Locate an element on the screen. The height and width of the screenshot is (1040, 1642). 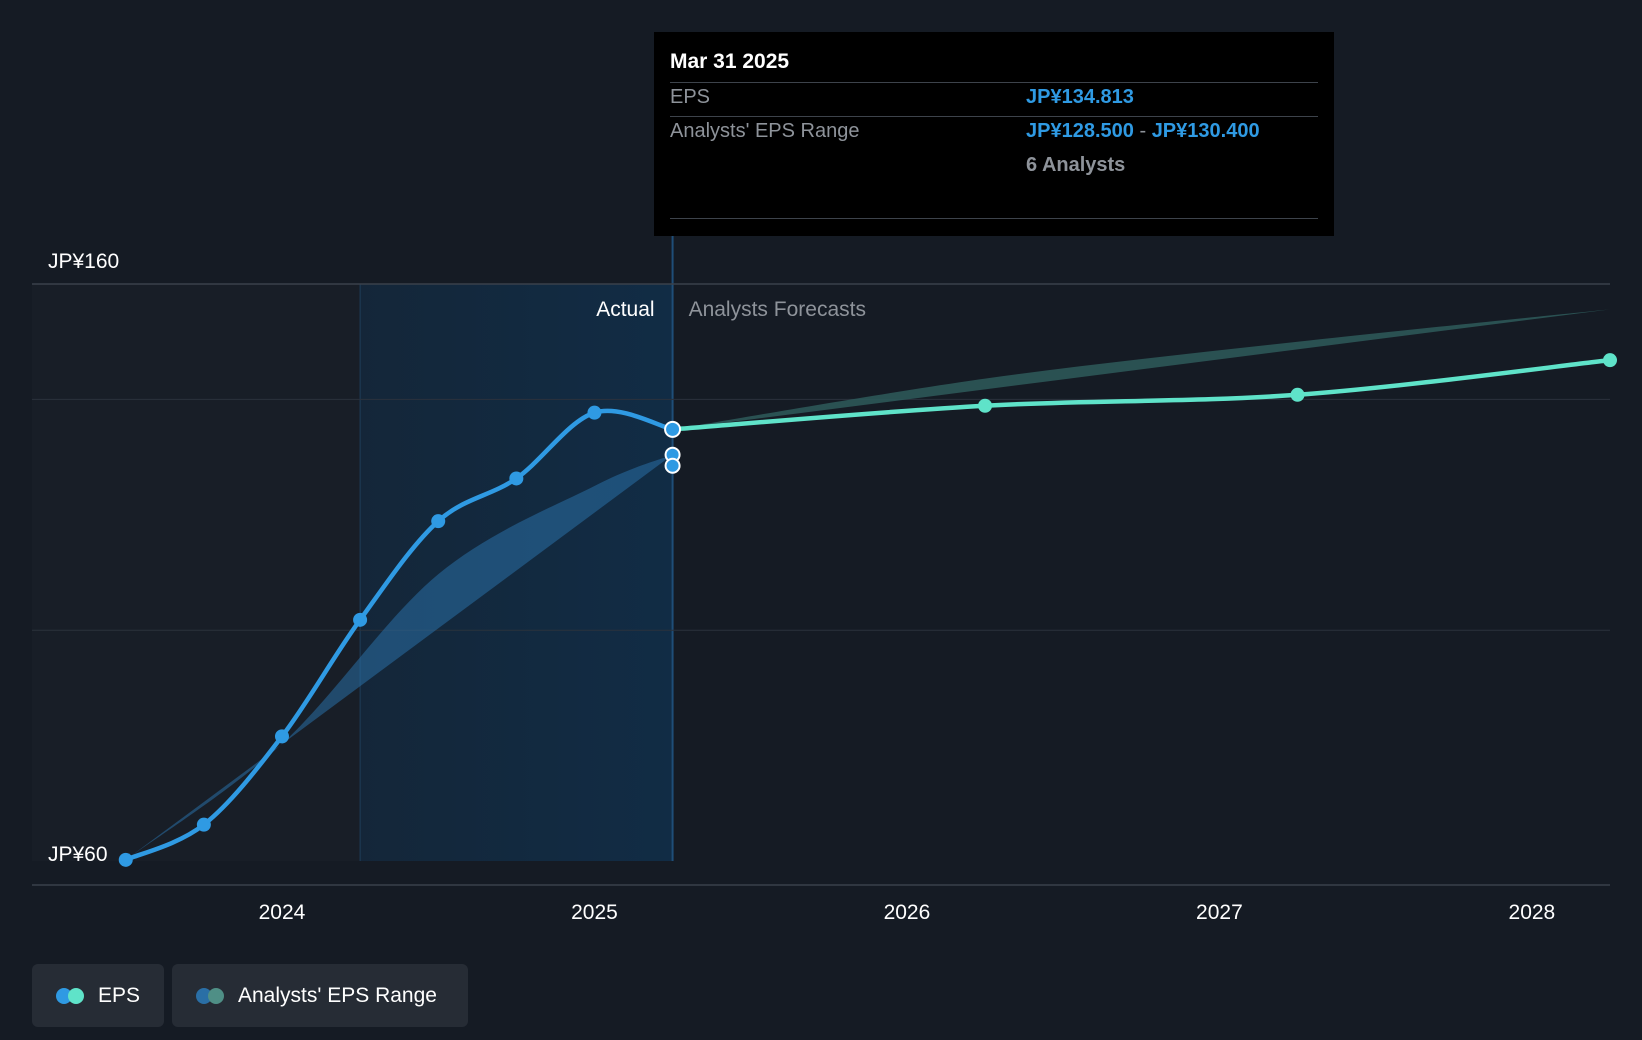
x-tick-label: 2027 is located at coordinates (1219, 912).